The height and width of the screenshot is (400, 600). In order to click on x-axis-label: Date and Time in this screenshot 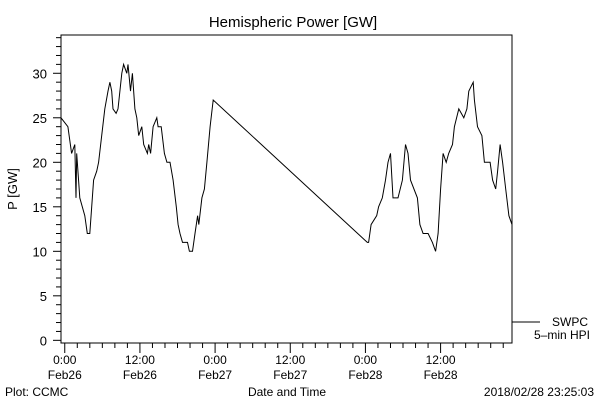, I will do `click(287, 392)`.